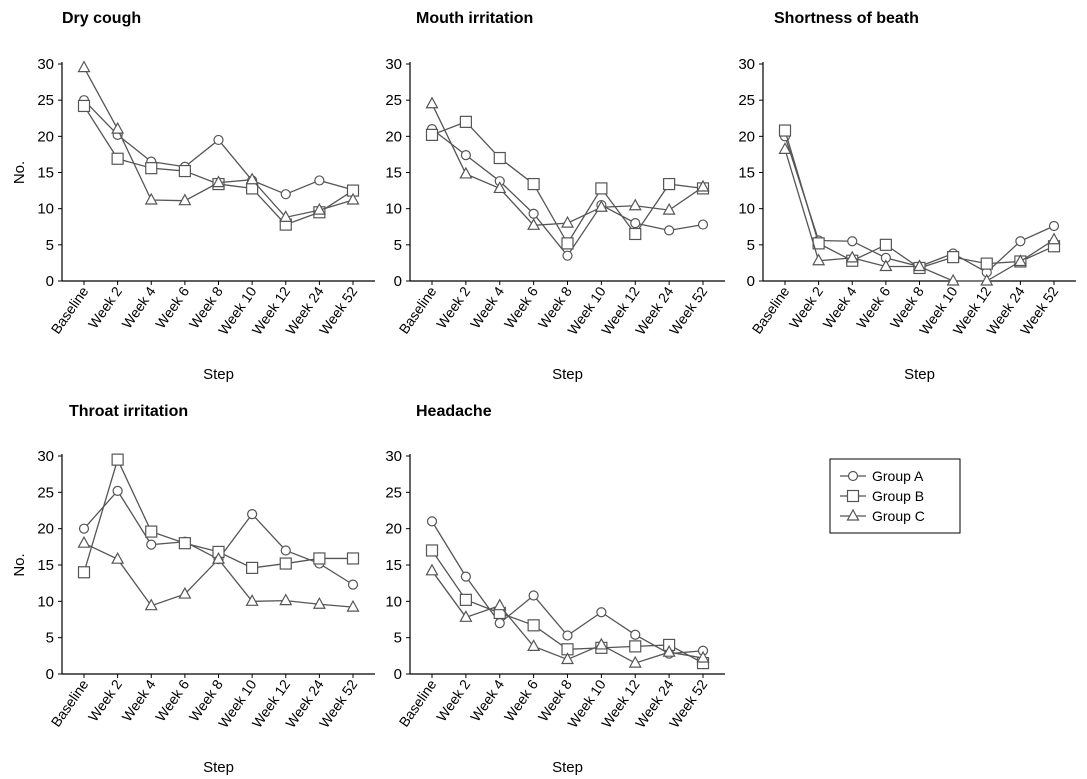 The width and height of the screenshot is (1087, 779). What do you see at coordinates (567, 192) in the screenshot?
I see `panel-1-series-line` at bounding box center [567, 192].